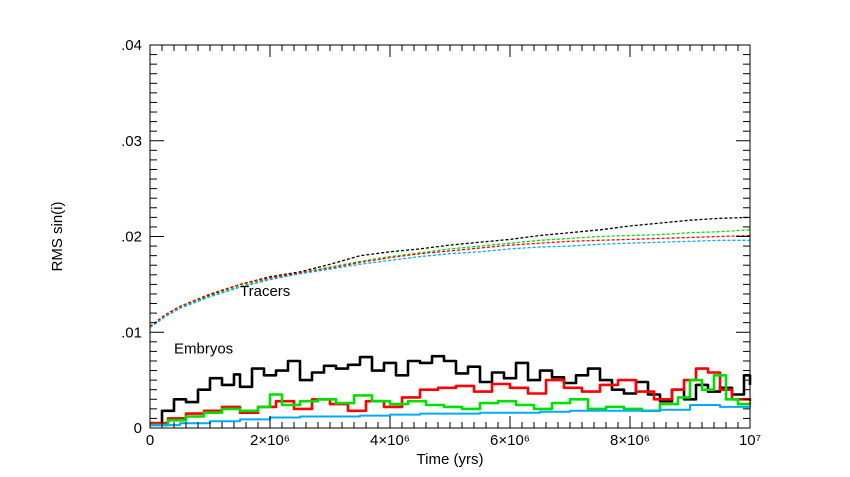  Describe the element at coordinates (131, 141) in the screenshot. I see `y-tick-label: .03` at that location.